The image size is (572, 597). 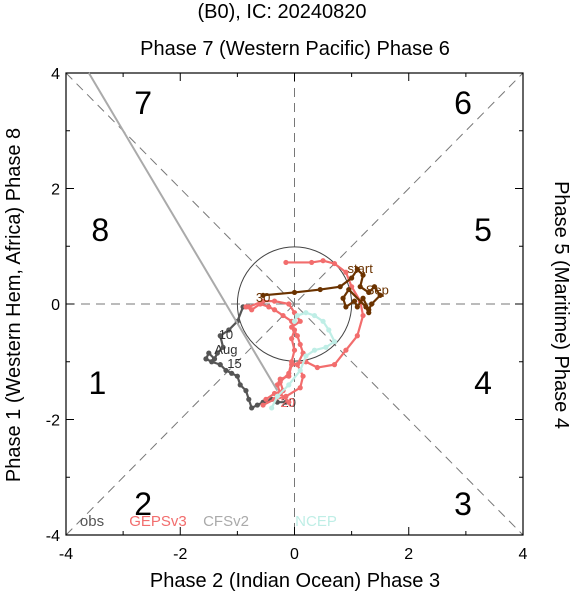 I want to click on legend-entry: NCEP, so click(x=316, y=521).